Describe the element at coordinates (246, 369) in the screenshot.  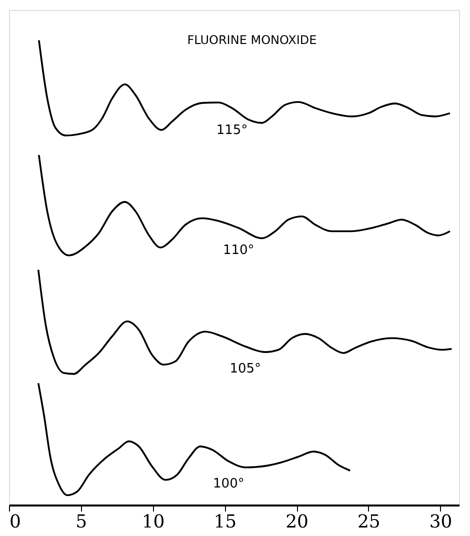
I see `series-label: 105°` at that location.